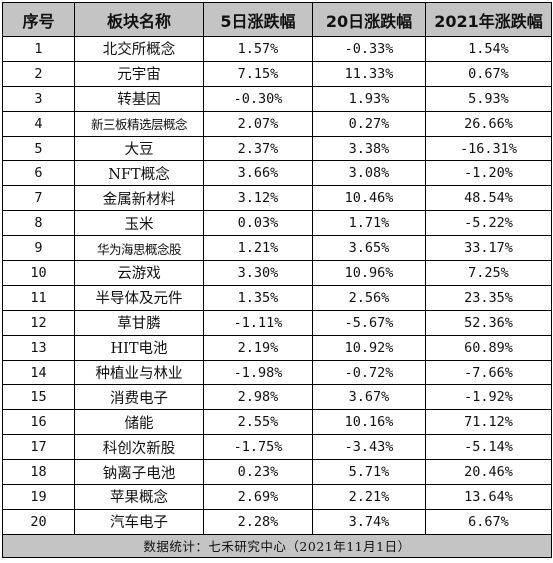 This screenshot has width=553, height=563. Describe the element at coordinates (38, 98) in the screenshot. I see `row-index: 3` at that location.